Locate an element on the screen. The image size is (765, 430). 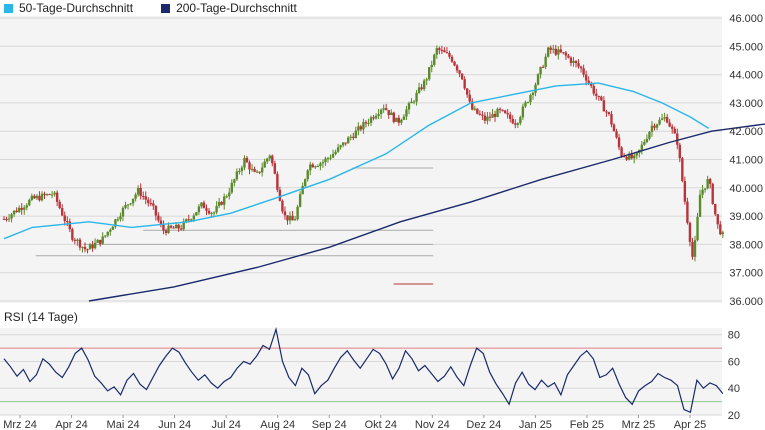
rsi-tick-label: 20 is located at coordinates (734, 416).